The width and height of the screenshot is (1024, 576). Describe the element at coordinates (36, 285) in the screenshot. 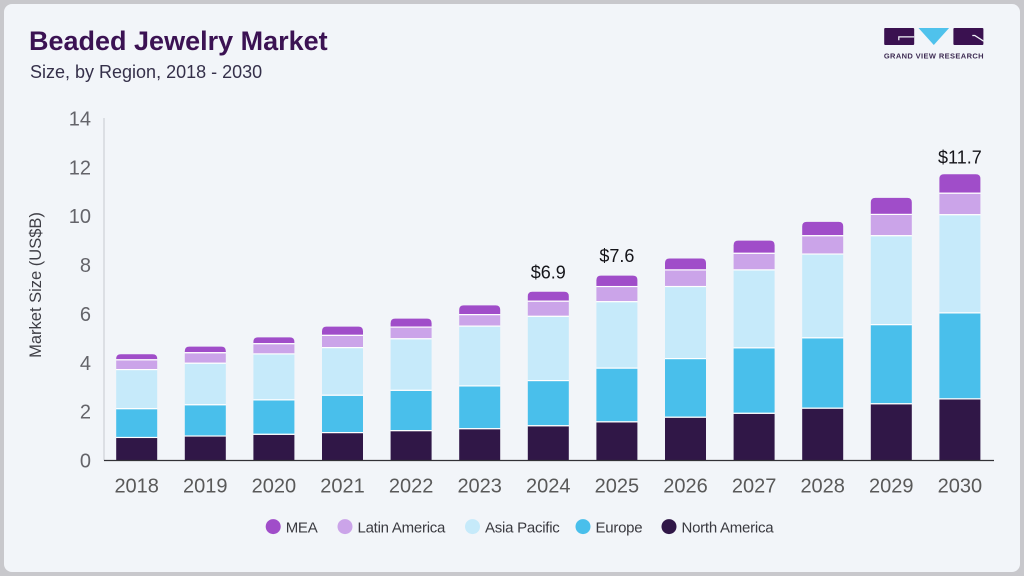

I see `svg-text: Market Size (US$B)` at that location.